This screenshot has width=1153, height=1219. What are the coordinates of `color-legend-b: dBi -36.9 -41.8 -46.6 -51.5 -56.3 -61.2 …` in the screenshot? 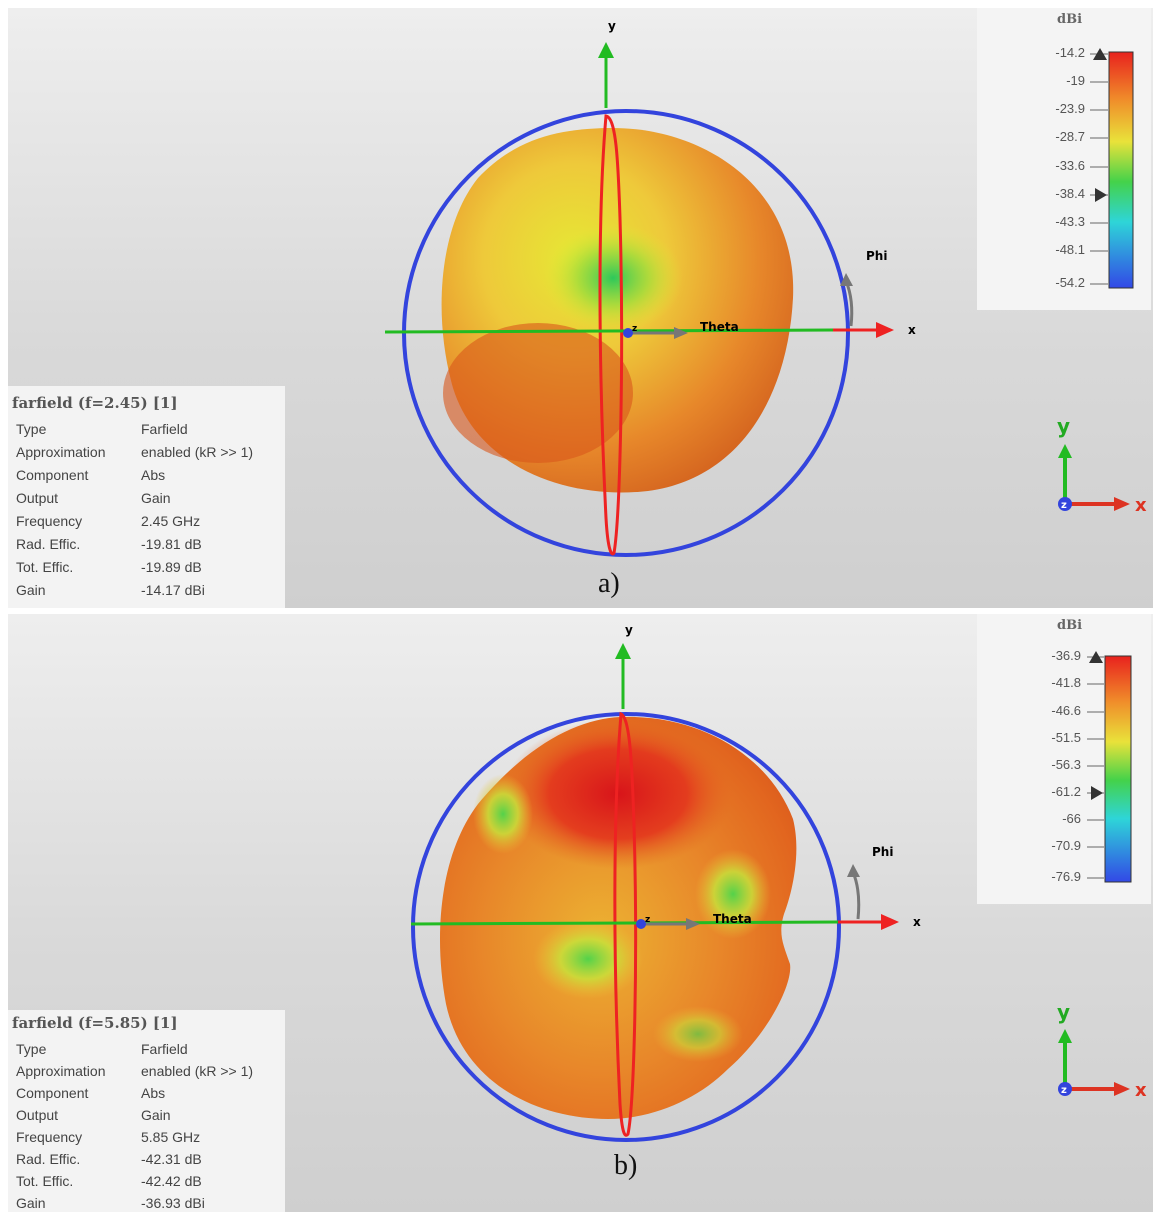 It's located at (1064, 759).